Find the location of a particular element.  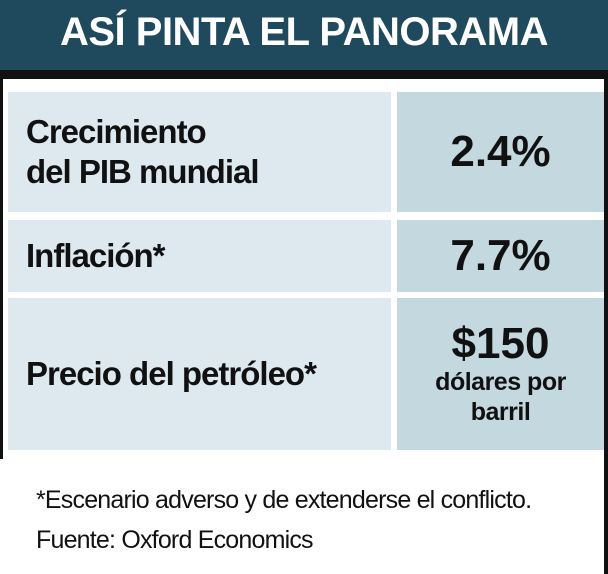

value-note: dólares por barril is located at coordinates (500, 397).